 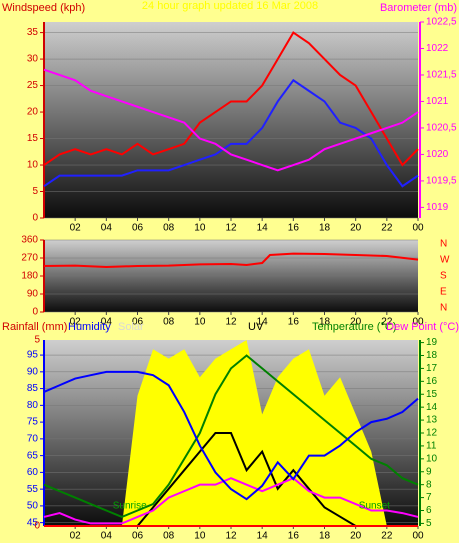 I want to click on y-tick-label: 80, so click(x=33, y=405).